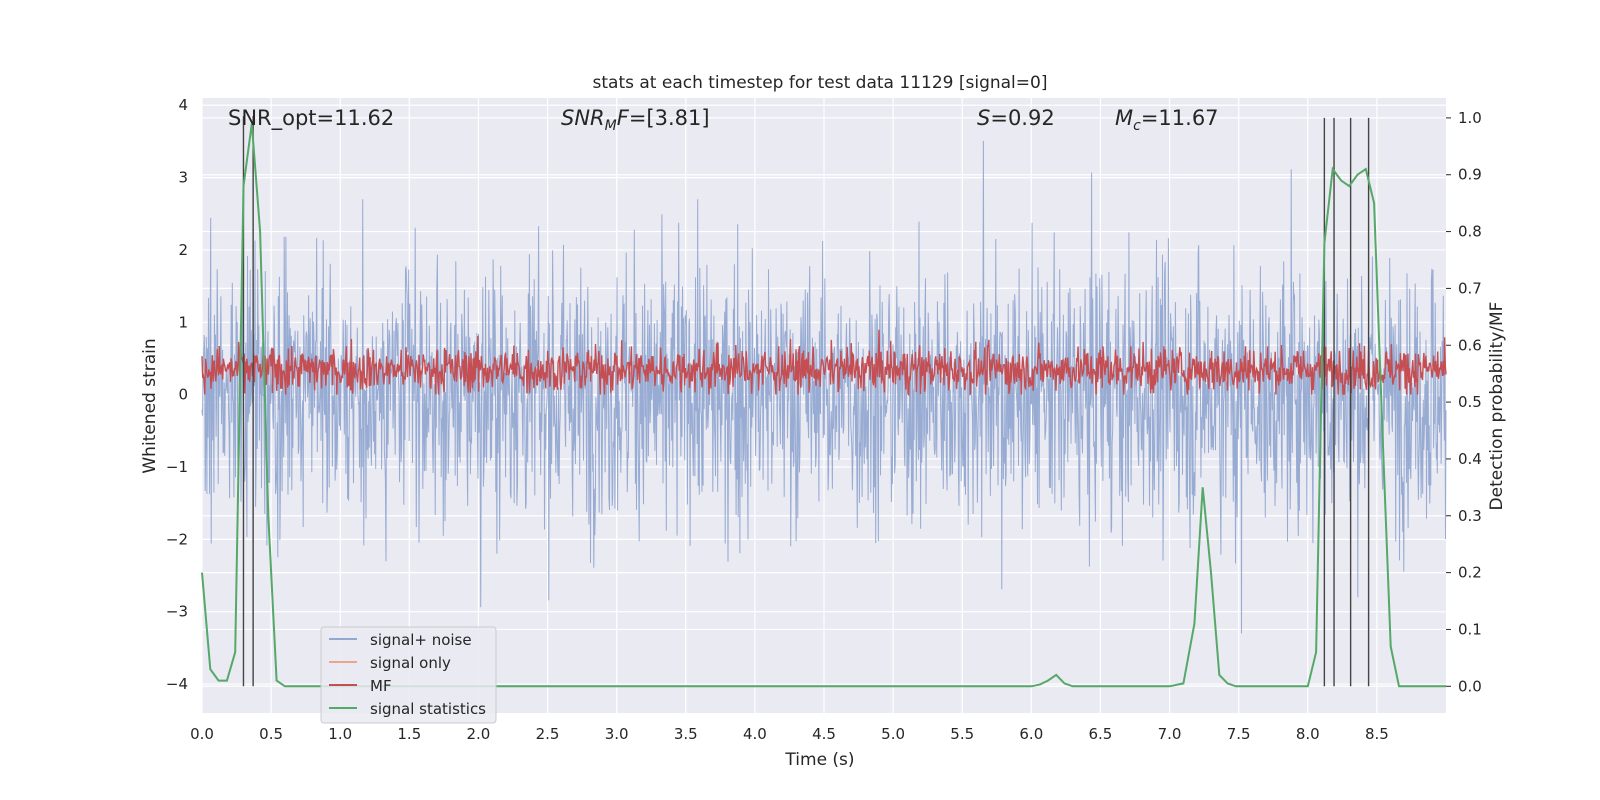 This screenshot has height=800, width=1600. What do you see at coordinates (1377, 734) in the screenshot?
I see `x-tick-label: 8.5` at bounding box center [1377, 734].